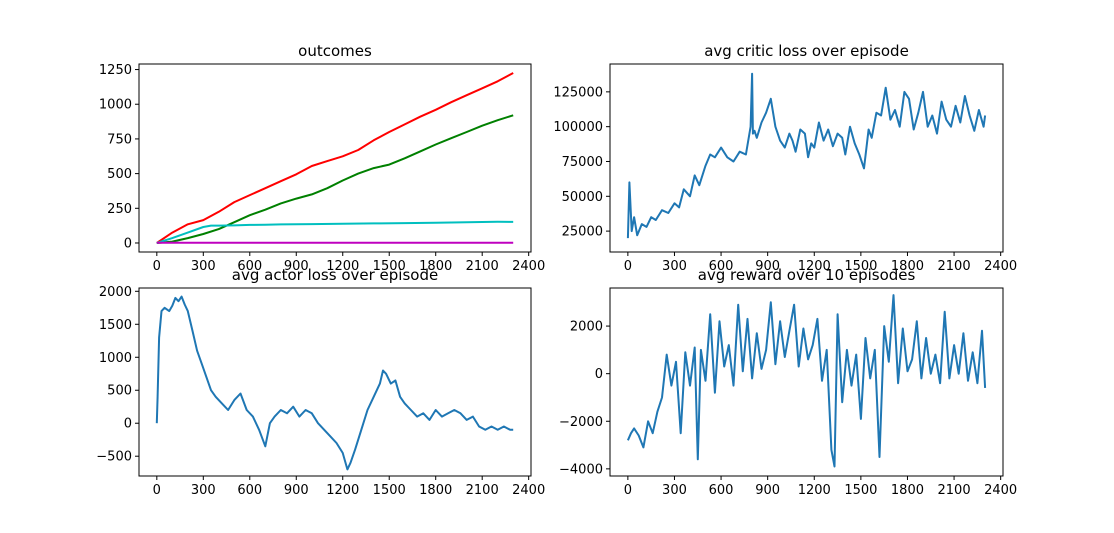  What do you see at coordinates (335, 51) in the screenshot?
I see `chart-title: outcomes` at bounding box center [335, 51].